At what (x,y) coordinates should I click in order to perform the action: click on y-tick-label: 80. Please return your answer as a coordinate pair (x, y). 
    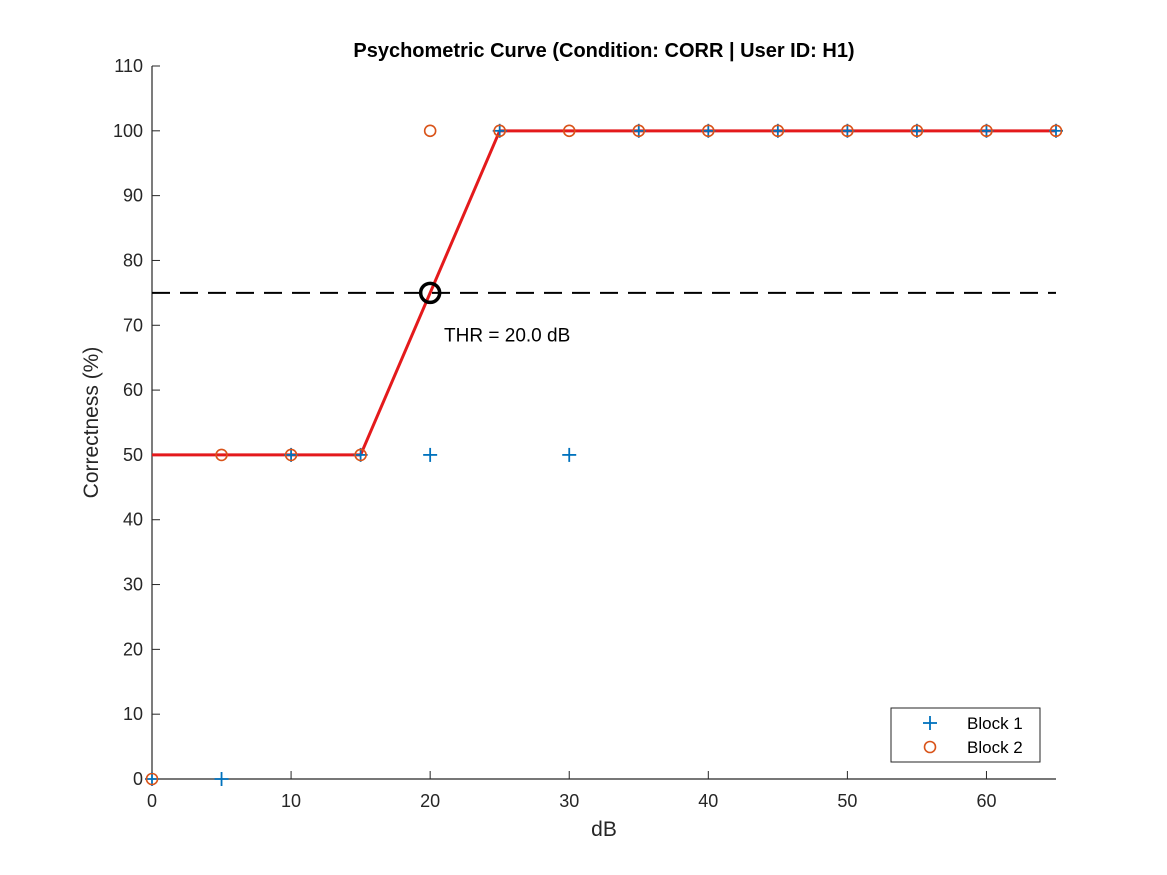
    Looking at the image, I should click on (133, 260).